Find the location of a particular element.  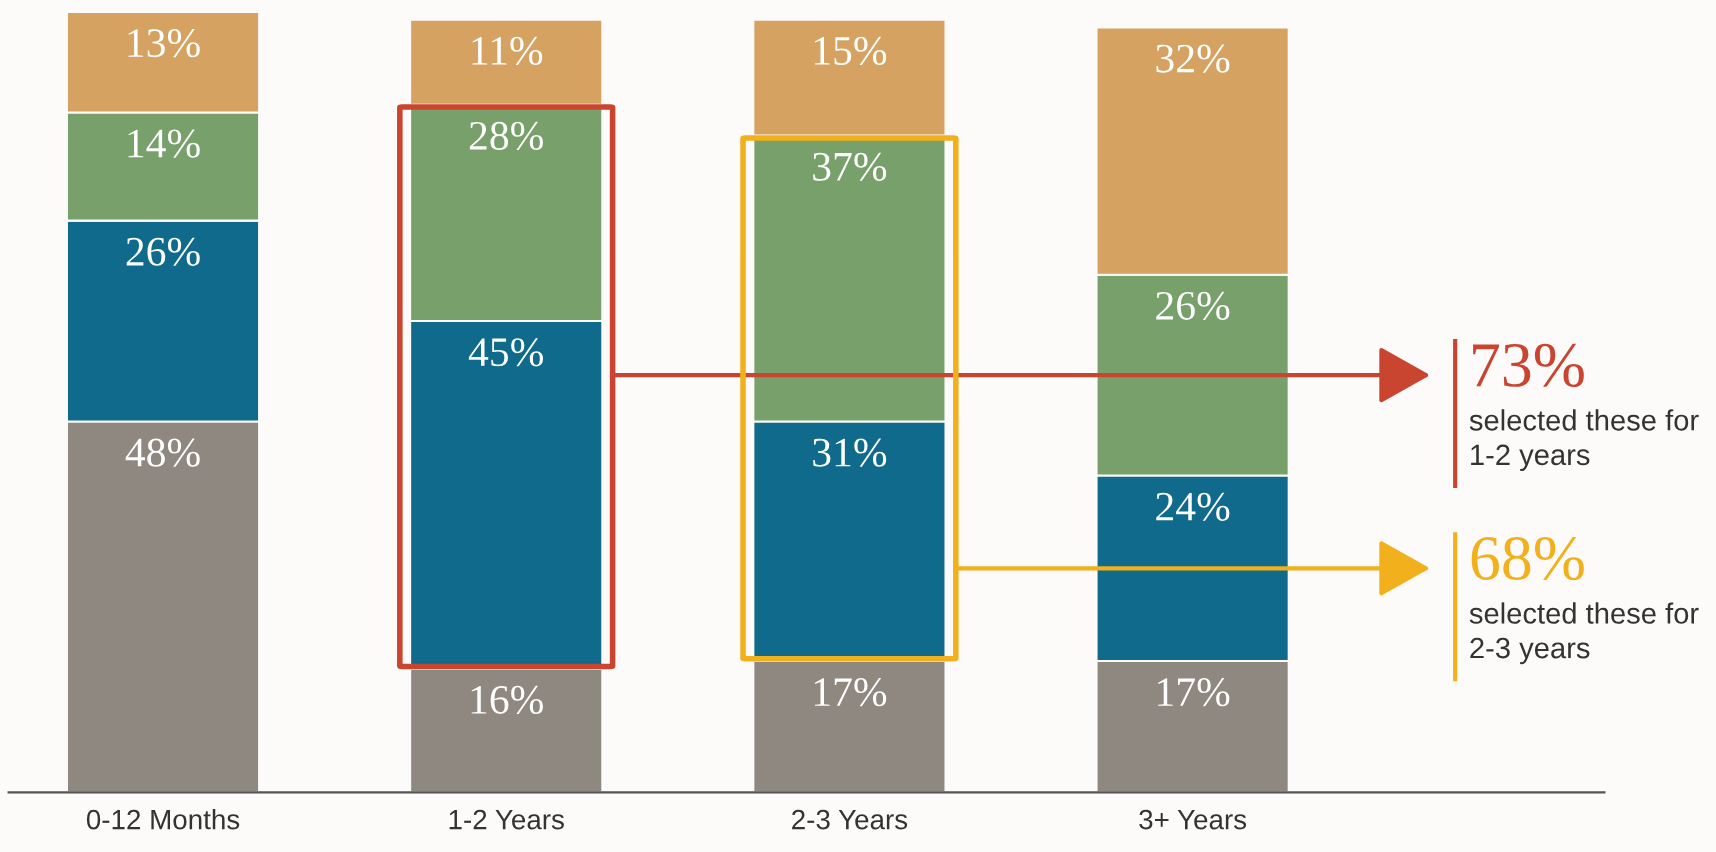

data-label: 37% is located at coordinates (850, 166).